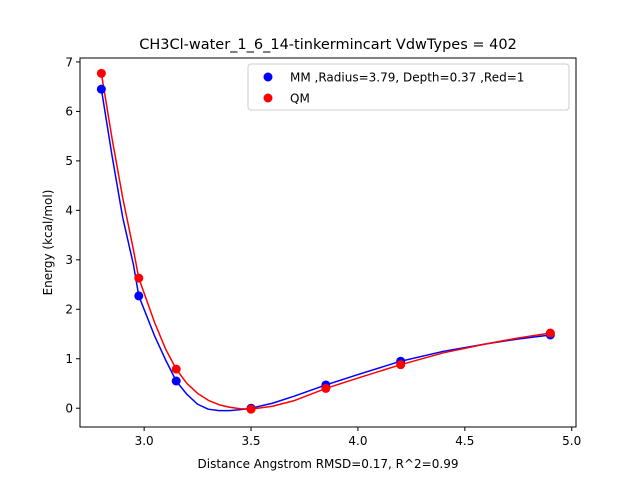 The width and height of the screenshot is (640, 480). Describe the element at coordinates (69, 161) in the screenshot. I see `y-tick-label: 5` at that location.